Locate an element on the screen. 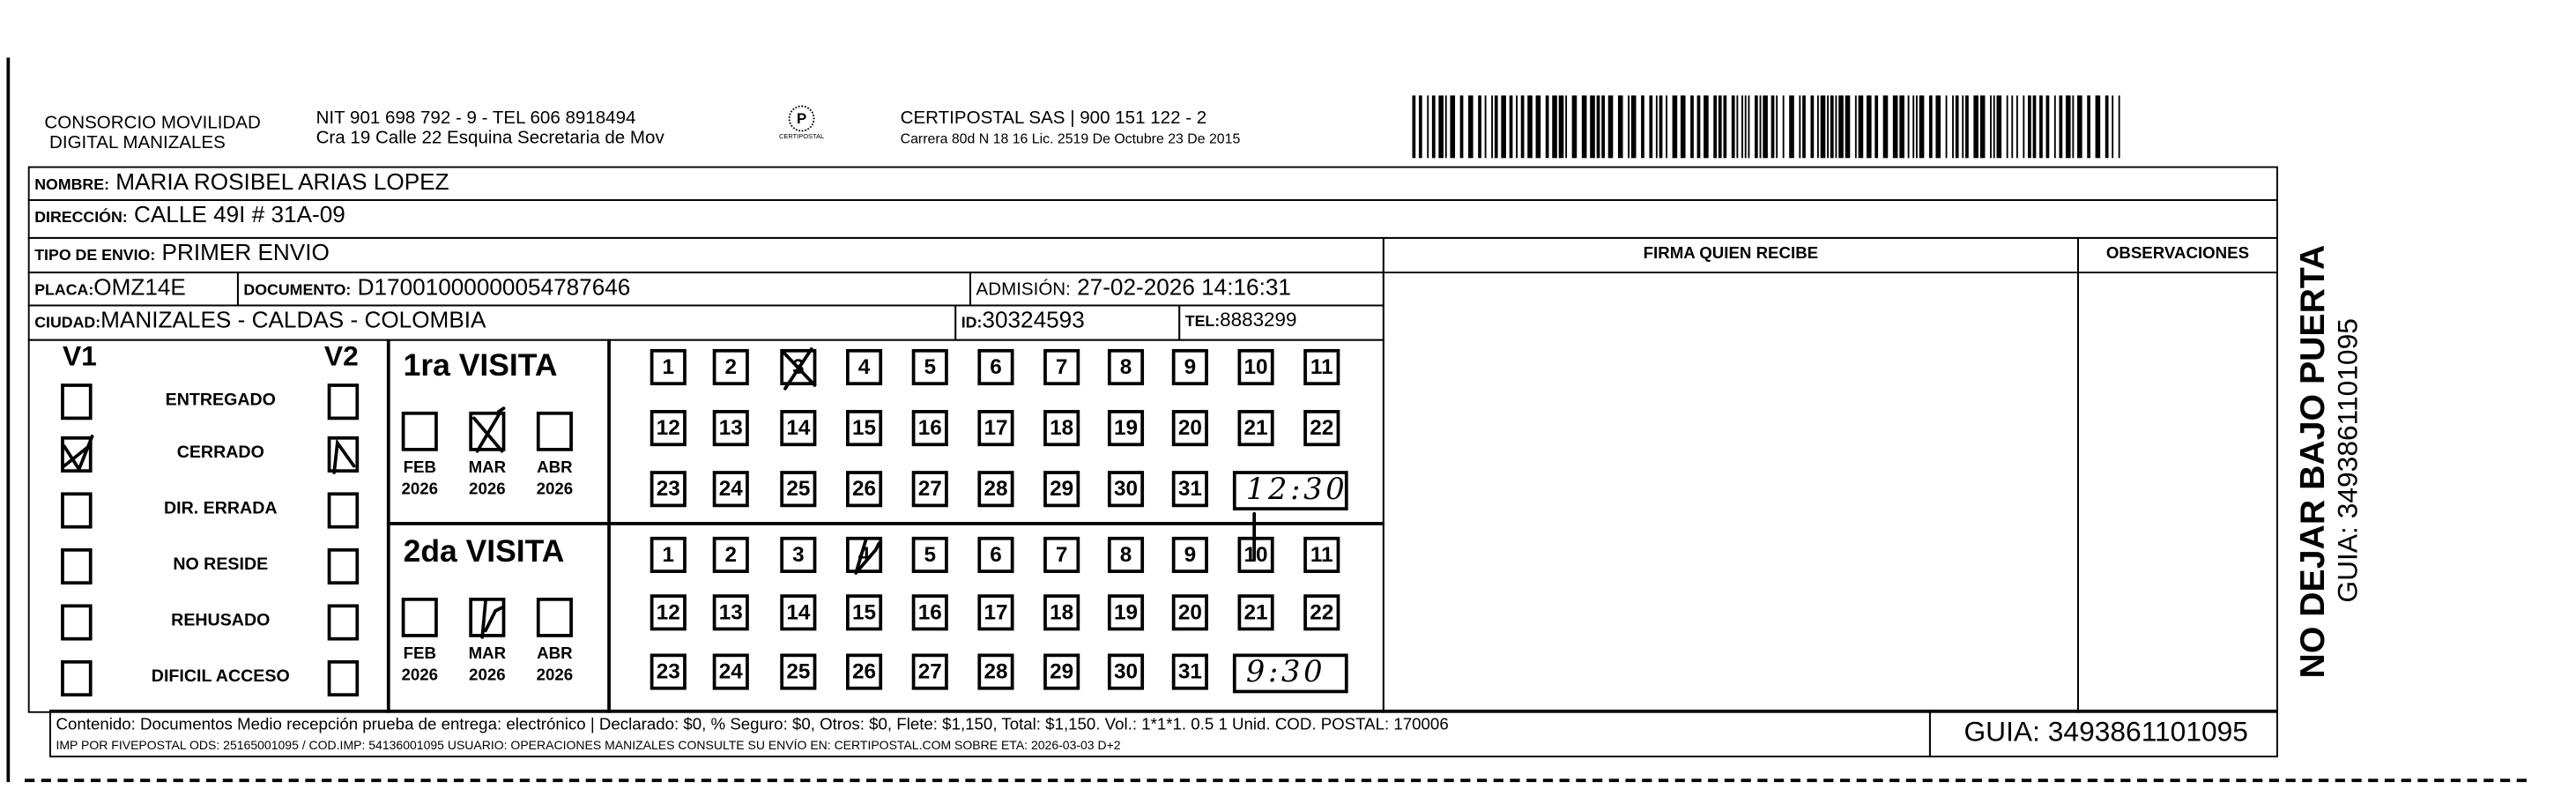  month-check-mark is located at coordinates (489, 429).